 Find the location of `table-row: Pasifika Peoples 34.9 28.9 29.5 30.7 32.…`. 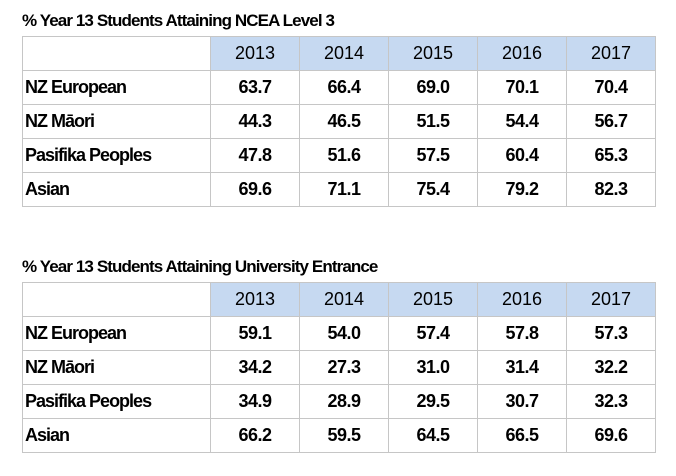

table-row: Pasifika Peoples 34.9 28.9 29.5 30.7 32.… is located at coordinates (339, 401).